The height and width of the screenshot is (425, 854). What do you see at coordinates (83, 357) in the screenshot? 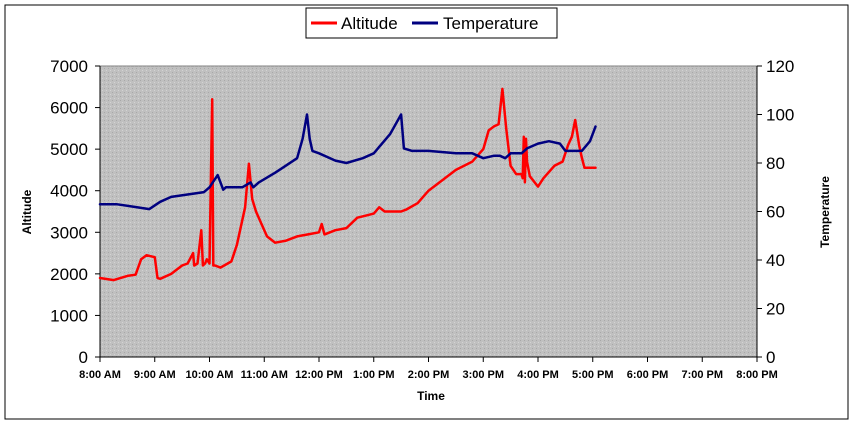
I see `y-tick-left-label: 0` at bounding box center [83, 357].